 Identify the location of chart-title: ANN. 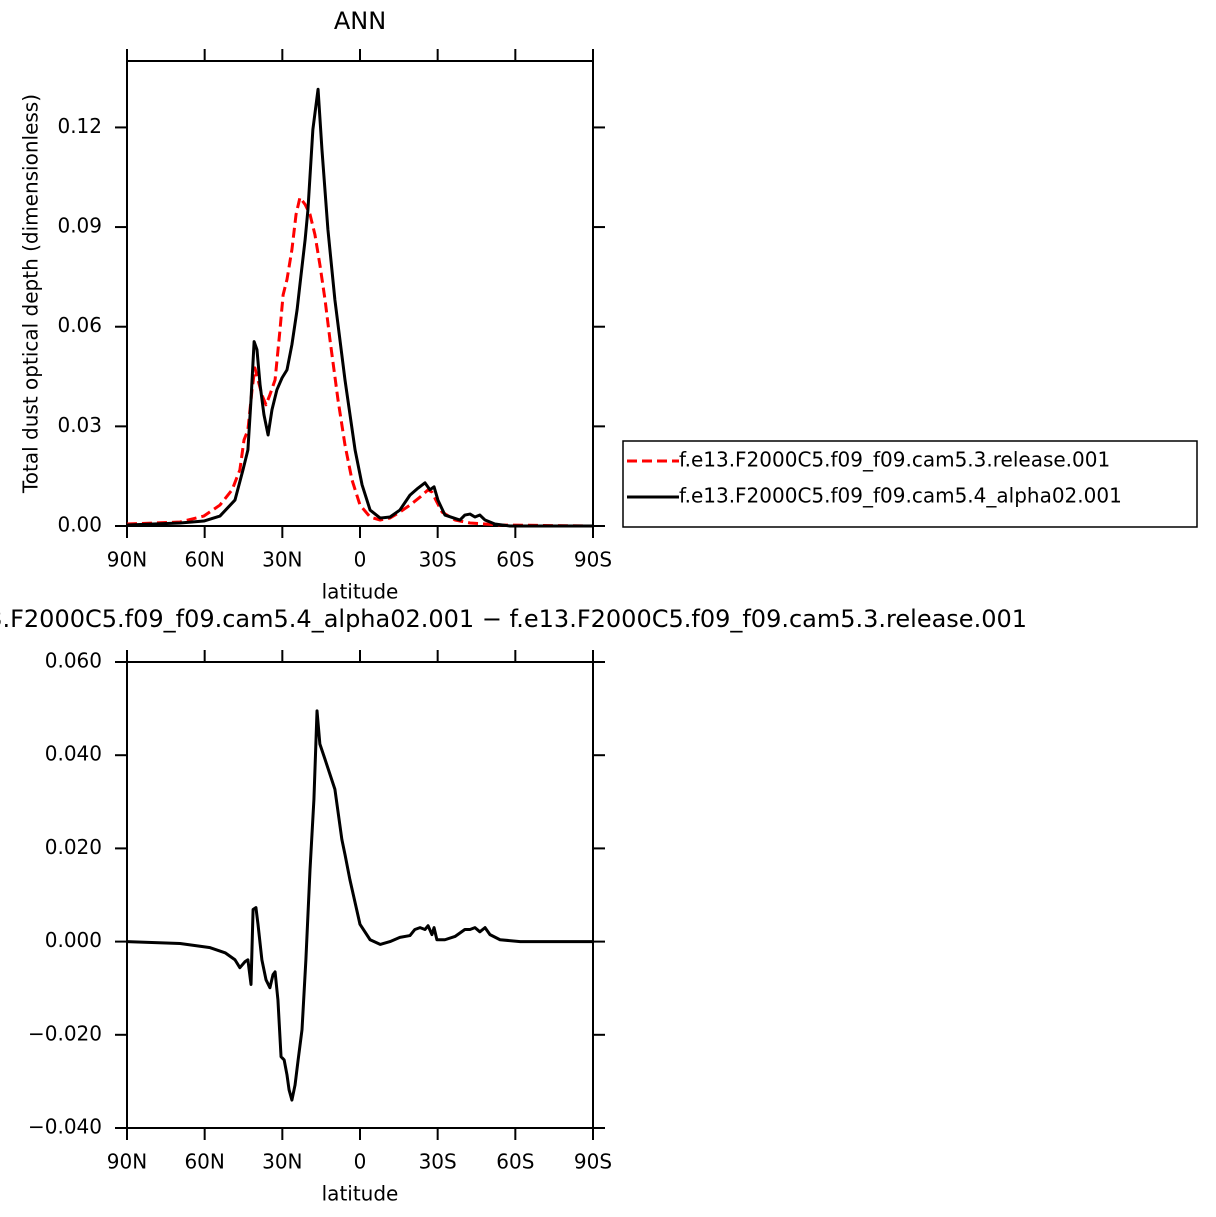
(360, 21).